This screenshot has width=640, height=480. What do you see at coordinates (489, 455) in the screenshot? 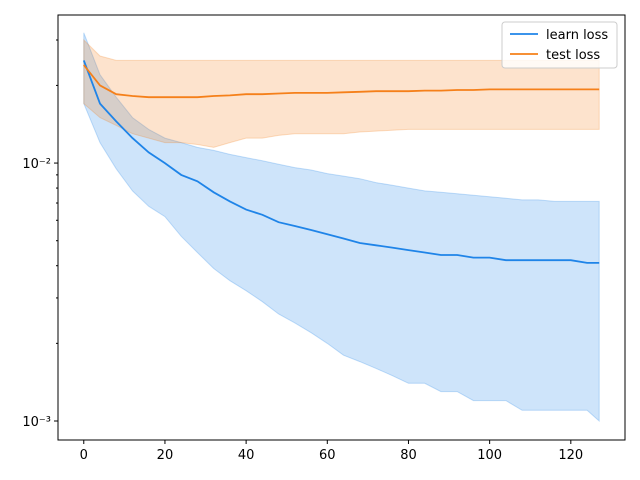
I see `x-tick-label: 100` at bounding box center [489, 455].